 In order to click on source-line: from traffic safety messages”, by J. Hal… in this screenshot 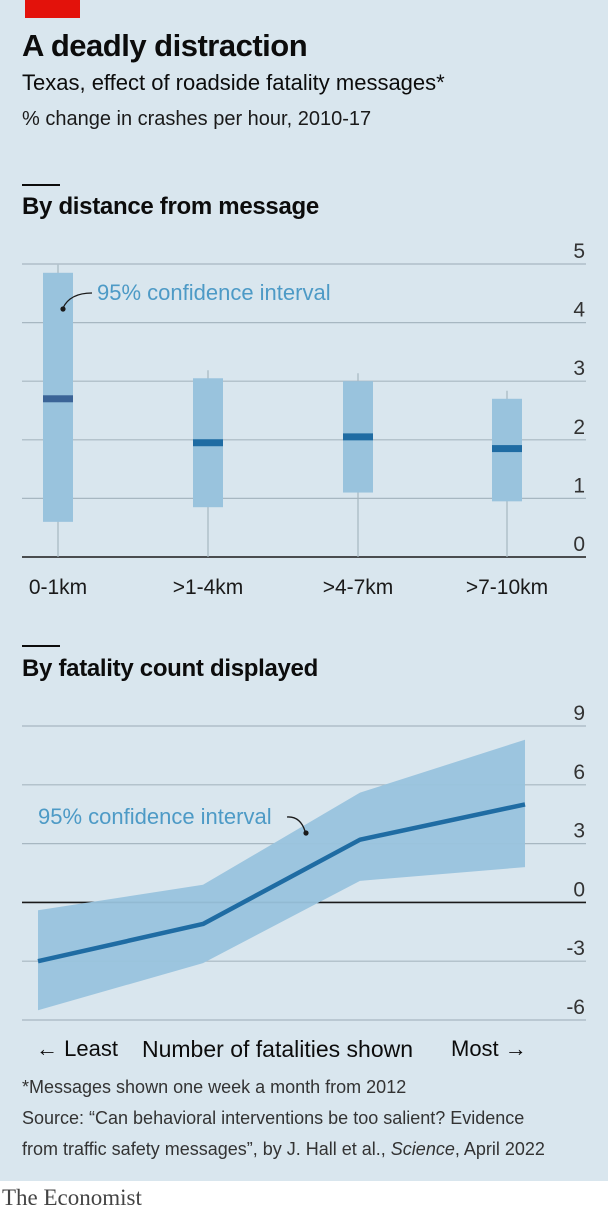, I will do `click(283, 1149)`.